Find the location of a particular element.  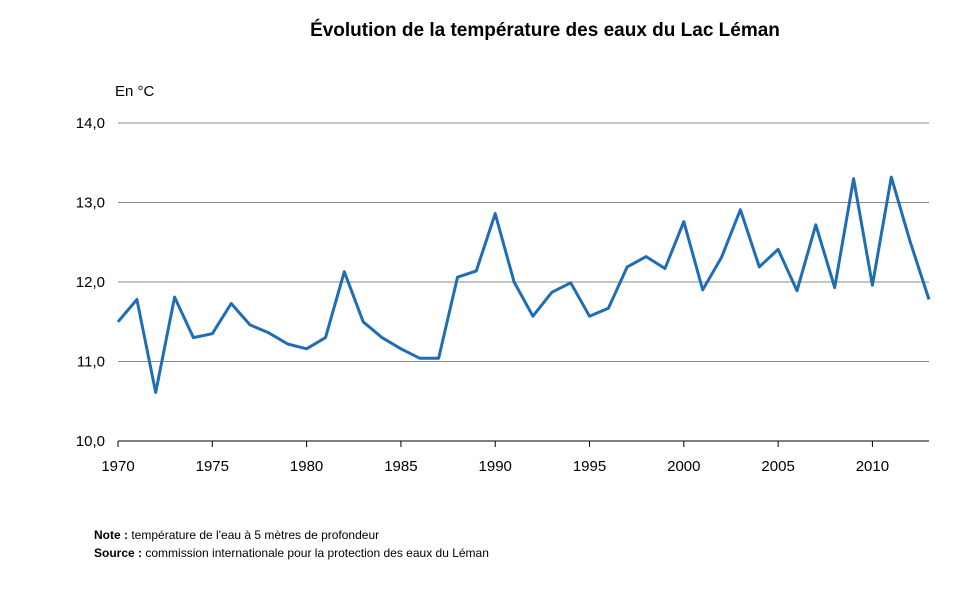

y-tick-label: 11,0 is located at coordinates (91, 362).